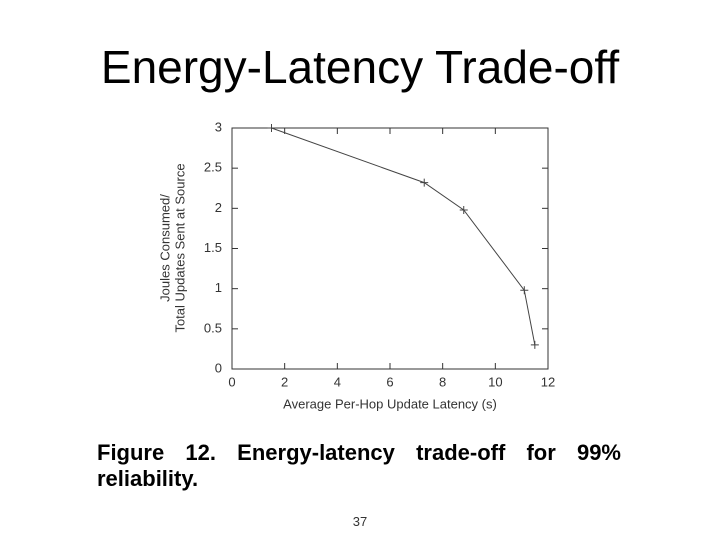  Describe the element at coordinates (213, 167) in the screenshot. I see `y-tick-label: 2.5` at that location.